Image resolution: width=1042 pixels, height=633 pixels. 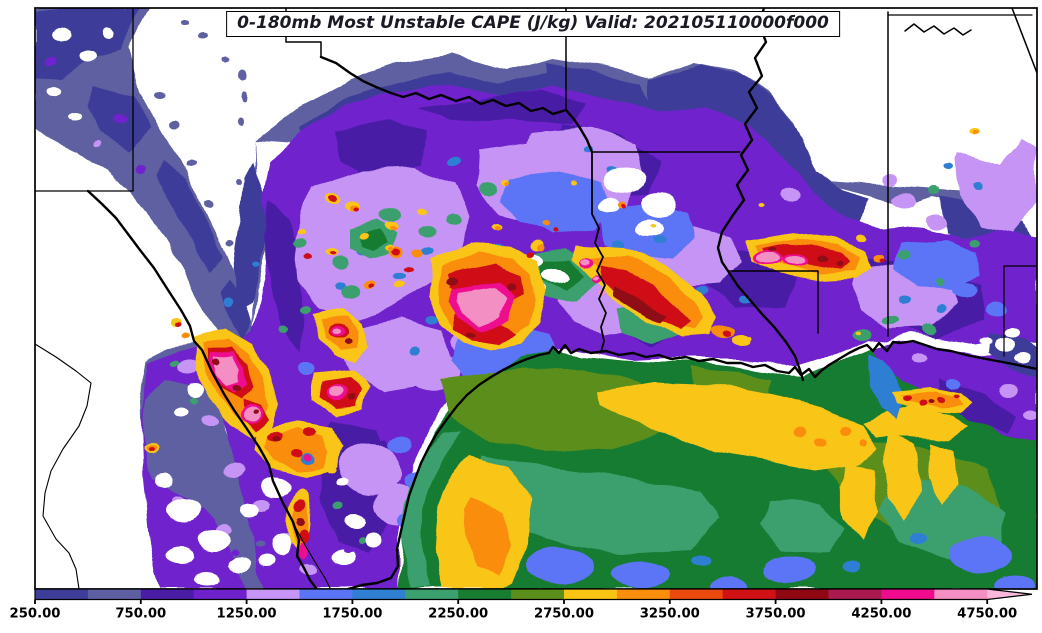 I want to click on colorbar-tick-label: 4250.00, so click(x=881, y=614).